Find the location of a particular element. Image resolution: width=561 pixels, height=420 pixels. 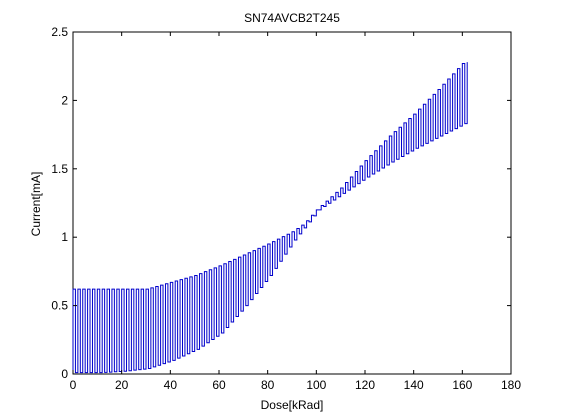

x-tick-label: 80 is located at coordinates (268, 385).